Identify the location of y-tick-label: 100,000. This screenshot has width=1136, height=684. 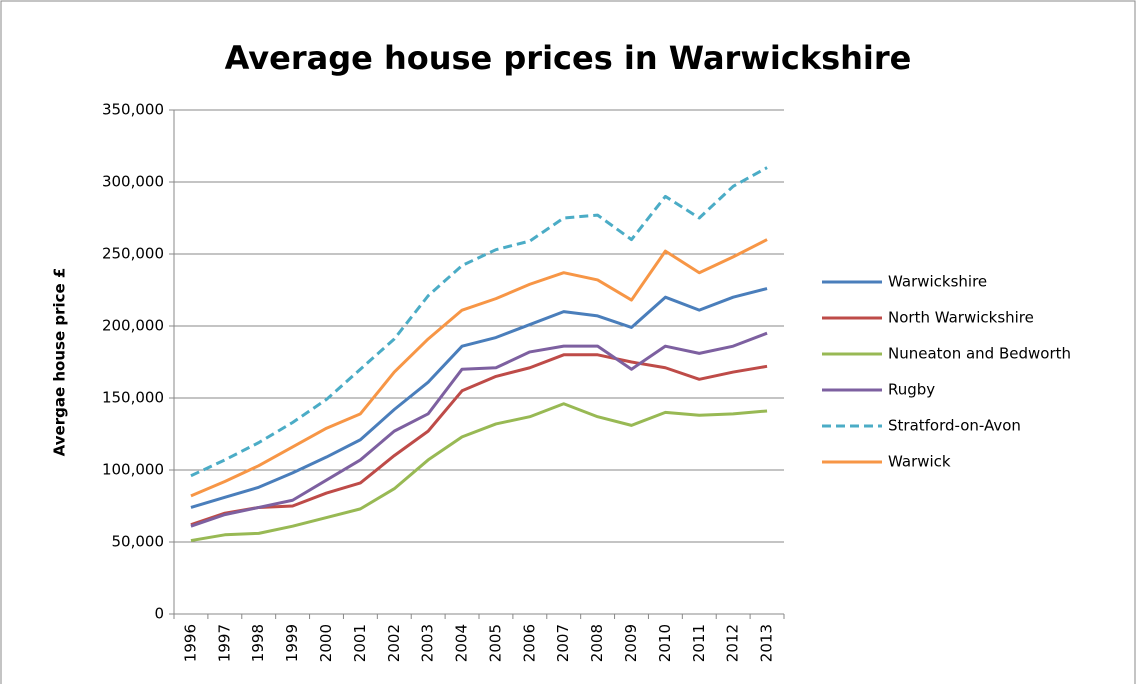
(133, 470).